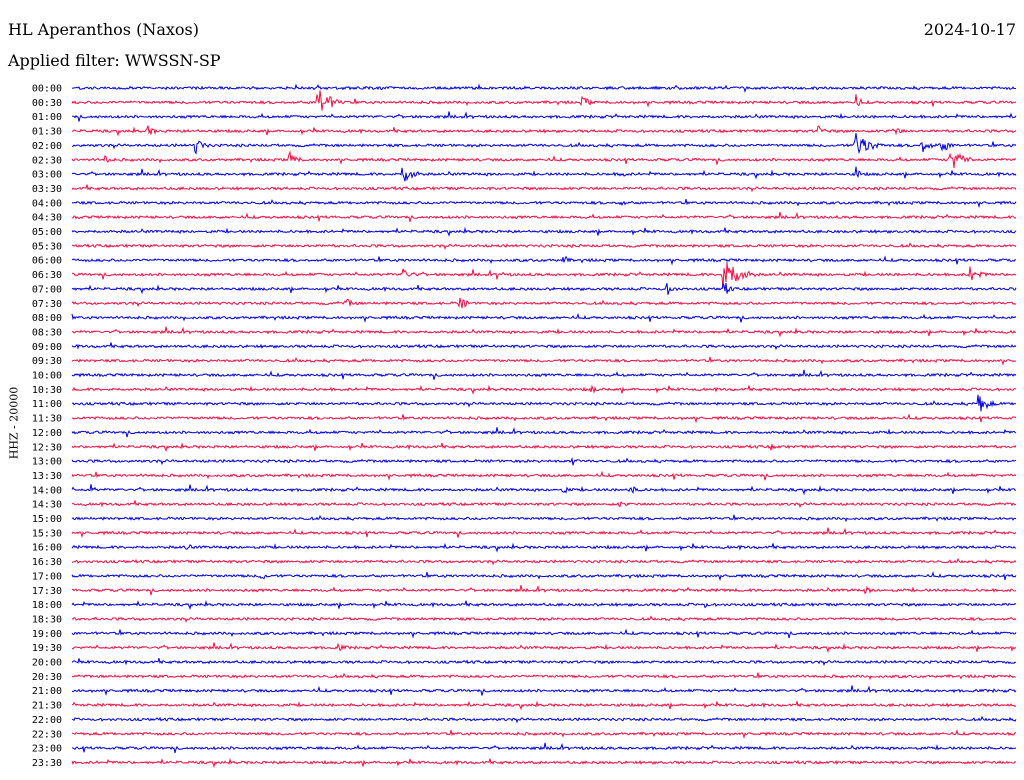 This screenshot has height=780, width=1024. What do you see at coordinates (47, 361) in the screenshot?
I see `time-tick-label: 09:30` at bounding box center [47, 361].